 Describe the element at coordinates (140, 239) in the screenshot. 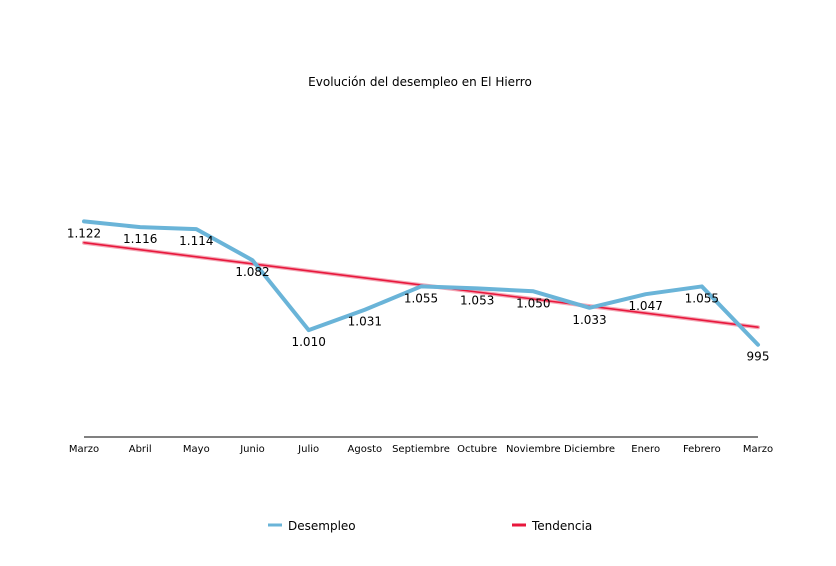

I see `data-label: 1.116` at that location.